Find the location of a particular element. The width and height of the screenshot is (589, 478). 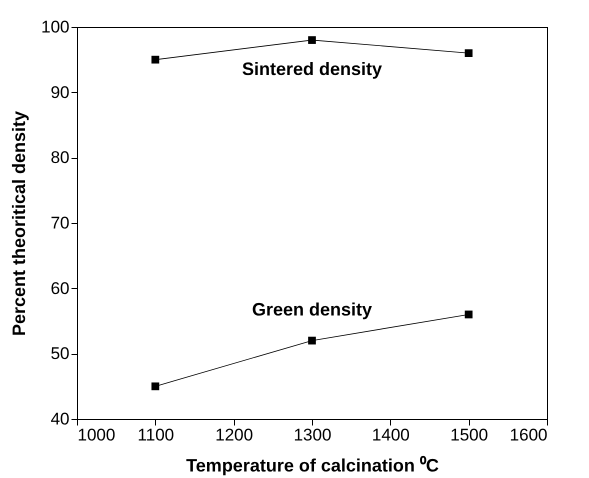

x-tick-label: 1000 is located at coordinates (97, 435).